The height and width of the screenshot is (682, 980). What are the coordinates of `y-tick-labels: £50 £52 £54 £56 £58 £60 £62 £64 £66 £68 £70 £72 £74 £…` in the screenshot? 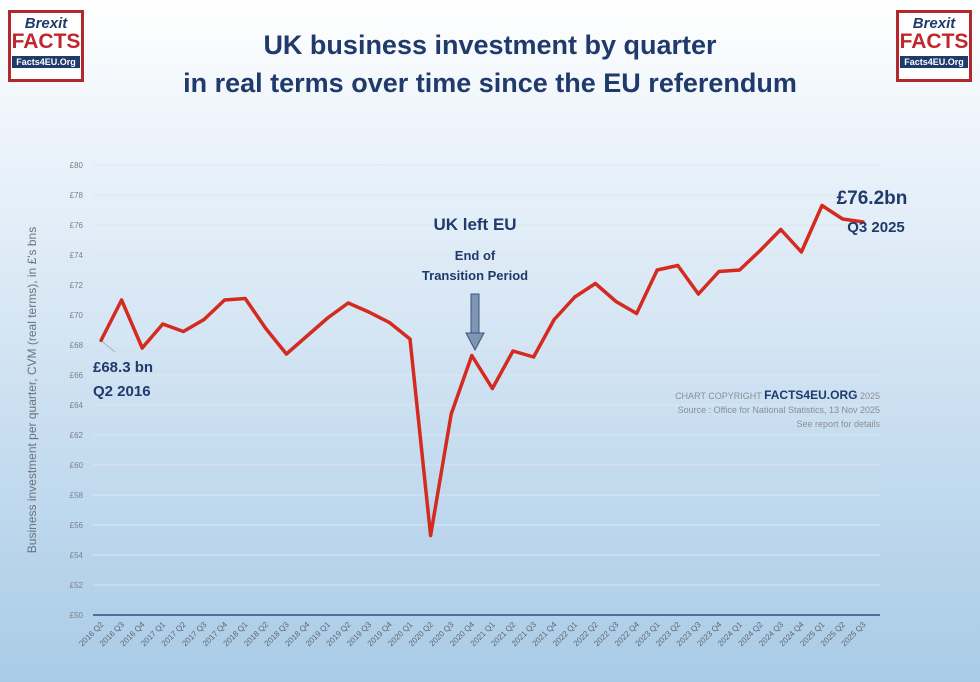 It's located at (77, 390).